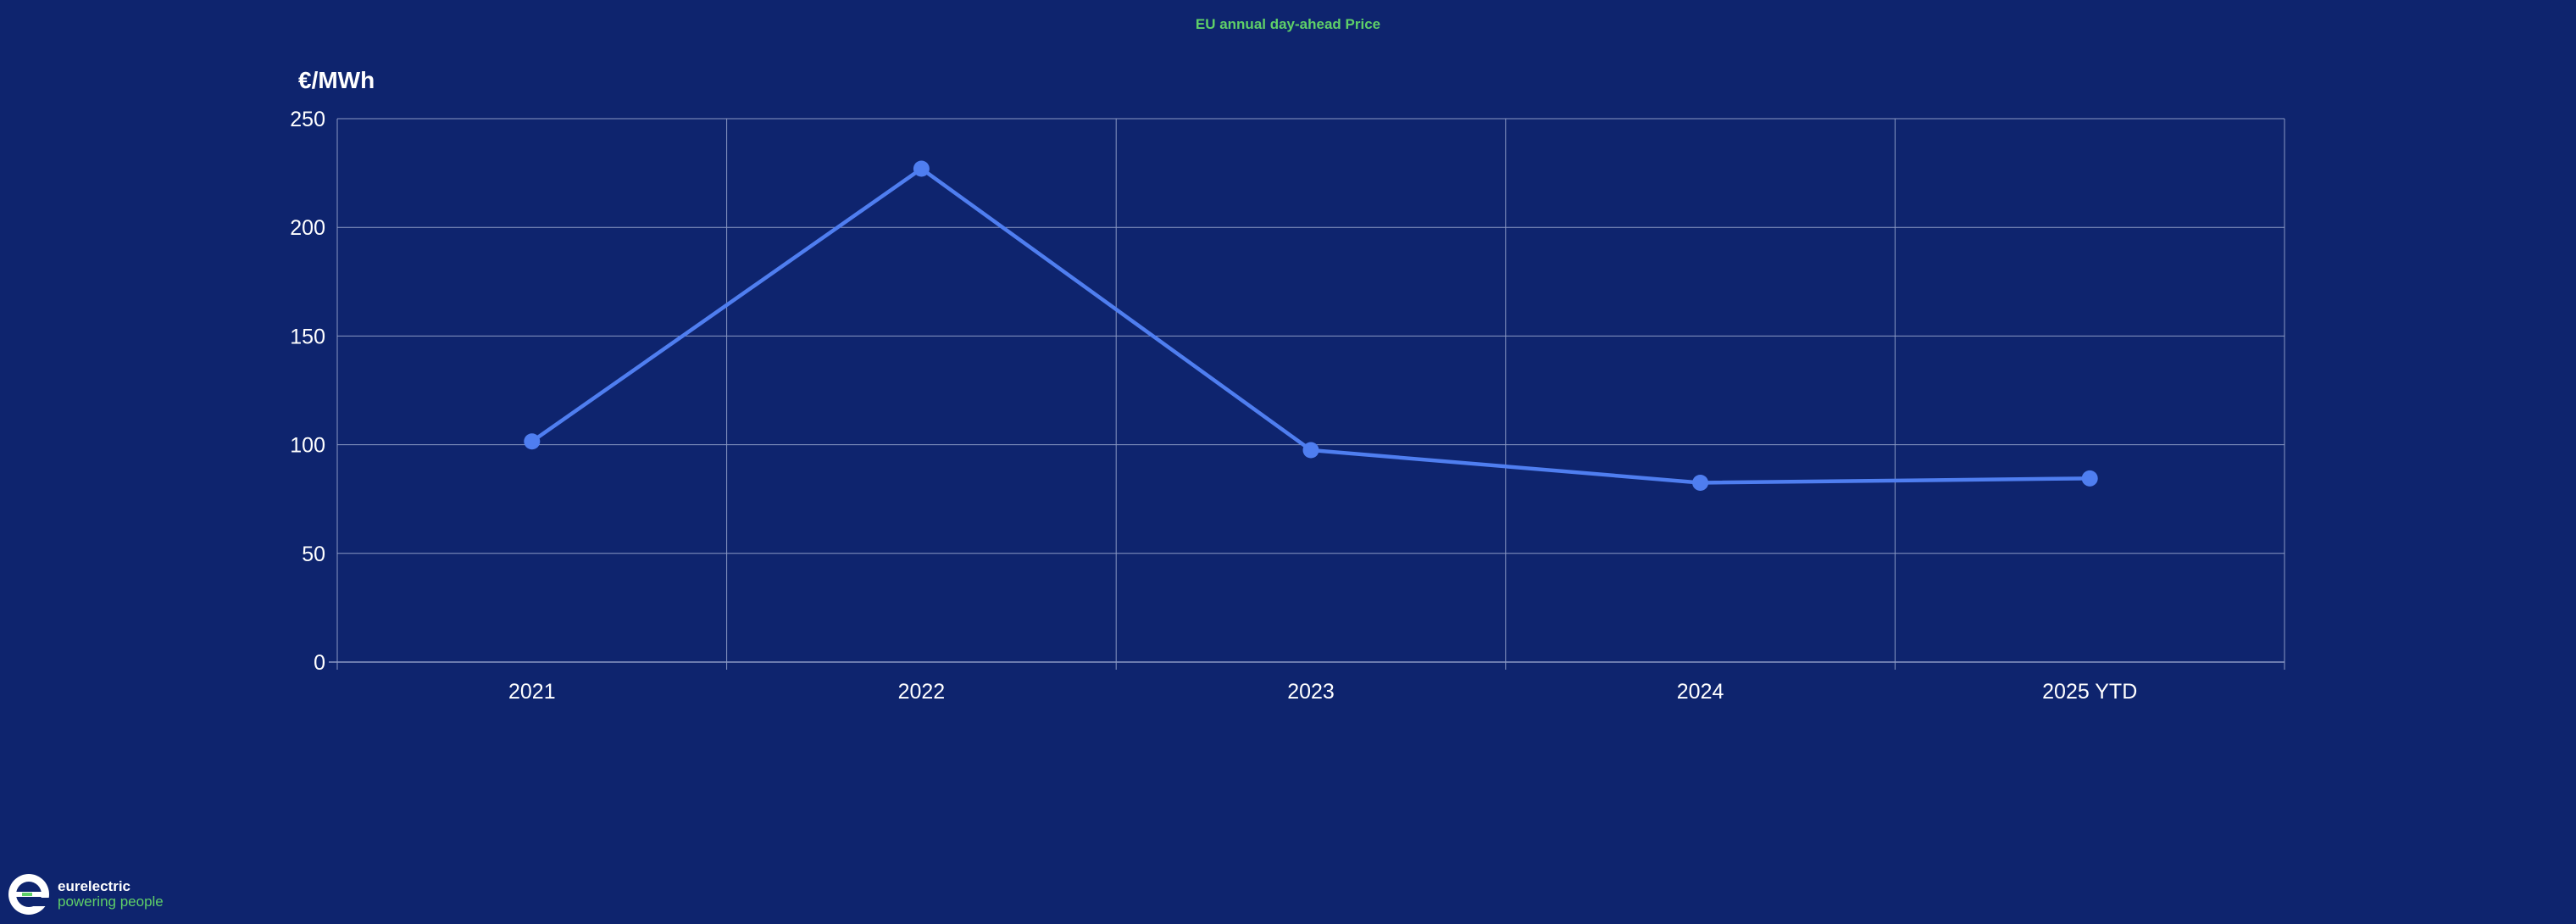 The height and width of the screenshot is (924, 2576). I want to click on brand-tagline: powering people, so click(111, 901).